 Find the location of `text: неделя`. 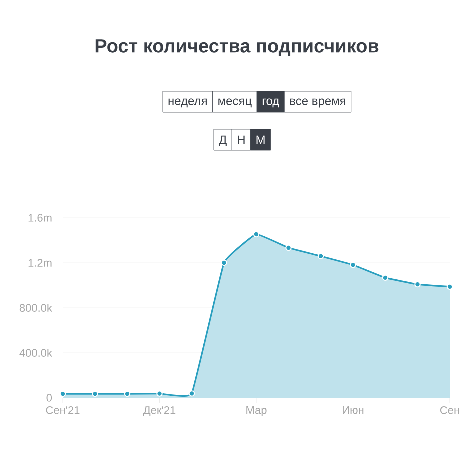

text: неделя is located at coordinates (187, 103).